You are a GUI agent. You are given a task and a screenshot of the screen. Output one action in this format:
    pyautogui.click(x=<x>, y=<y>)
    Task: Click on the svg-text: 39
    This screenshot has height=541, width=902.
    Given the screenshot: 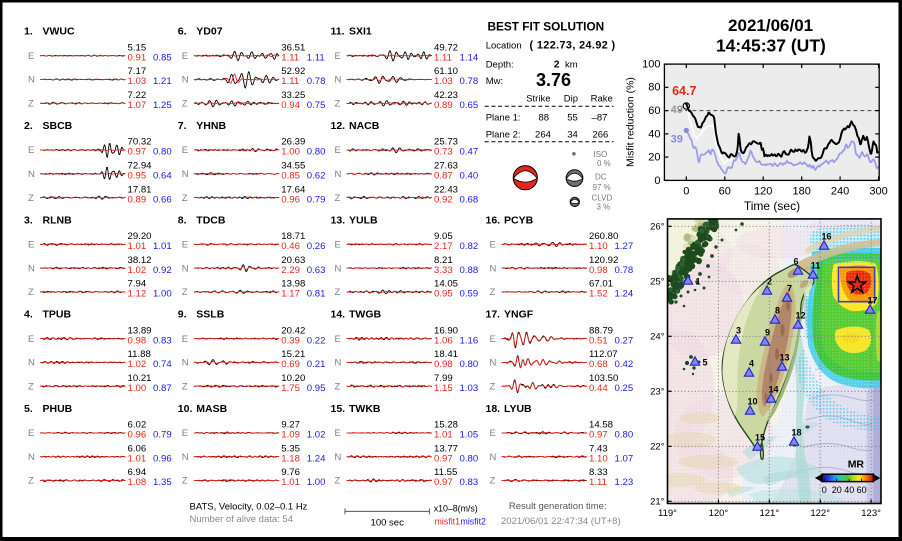 What is the action you would take?
    pyautogui.click(x=677, y=139)
    